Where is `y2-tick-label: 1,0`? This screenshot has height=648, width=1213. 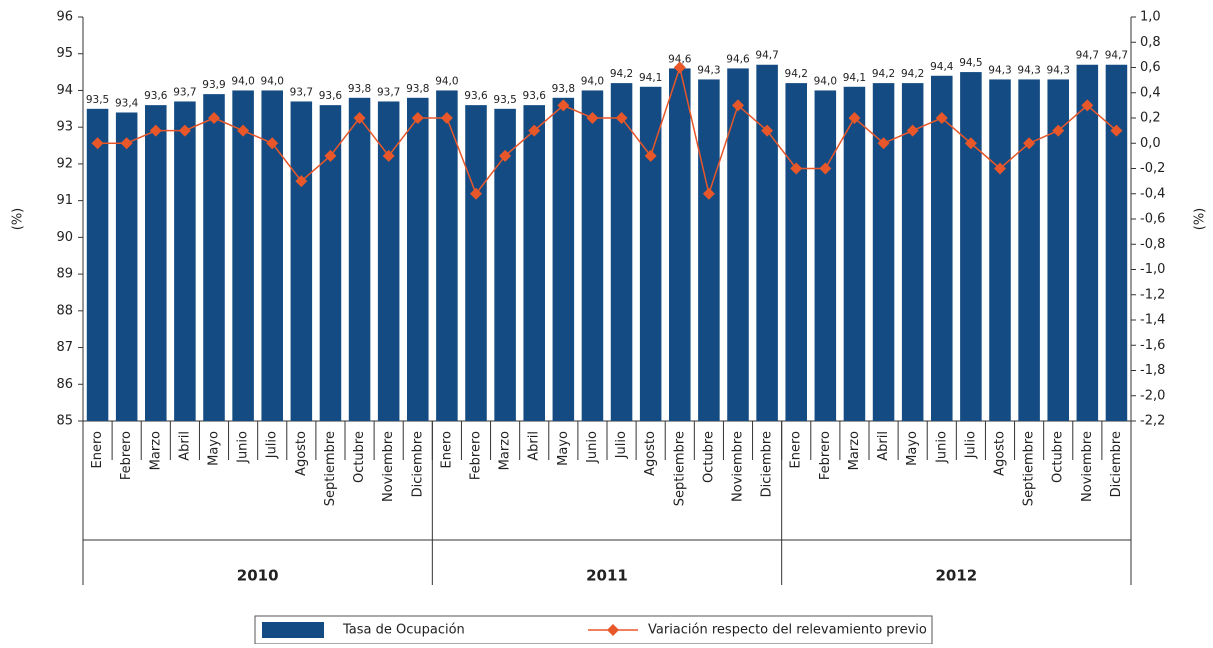
y2-tick-label: 1,0 is located at coordinates (1150, 17).